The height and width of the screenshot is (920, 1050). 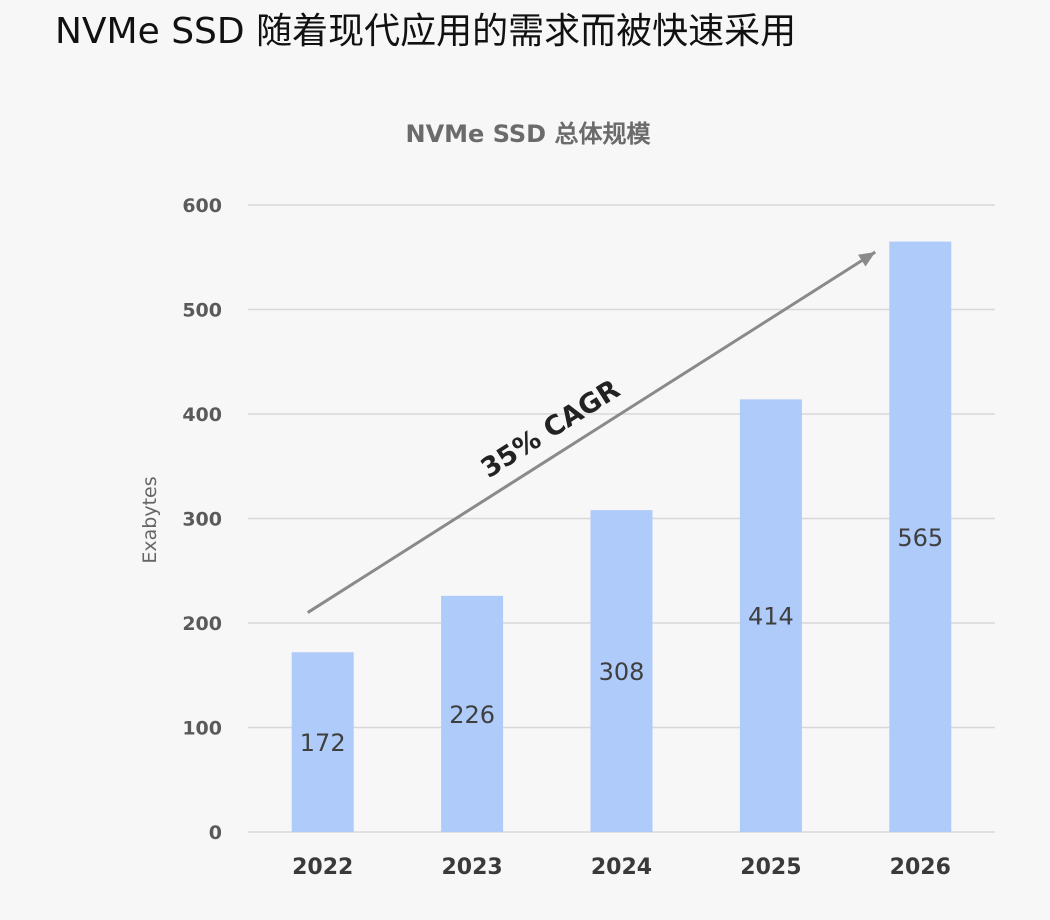 I want to click on data-label-2023: 226, so click(x=472, y=715).